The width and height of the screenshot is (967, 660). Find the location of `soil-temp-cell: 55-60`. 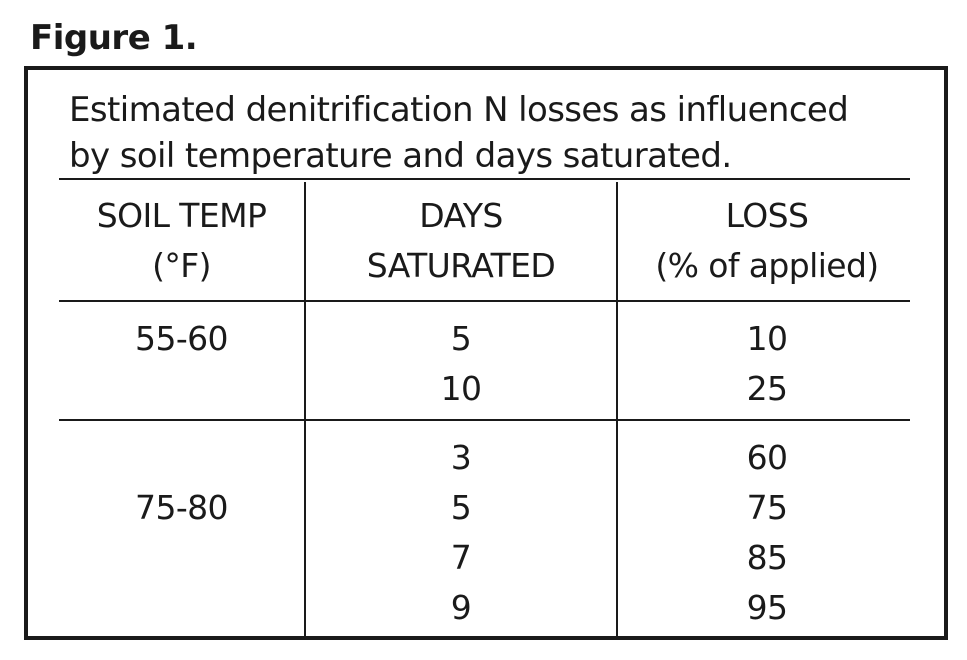

soil-temp-cell: 55-60 is located at coordinates (181, 338).